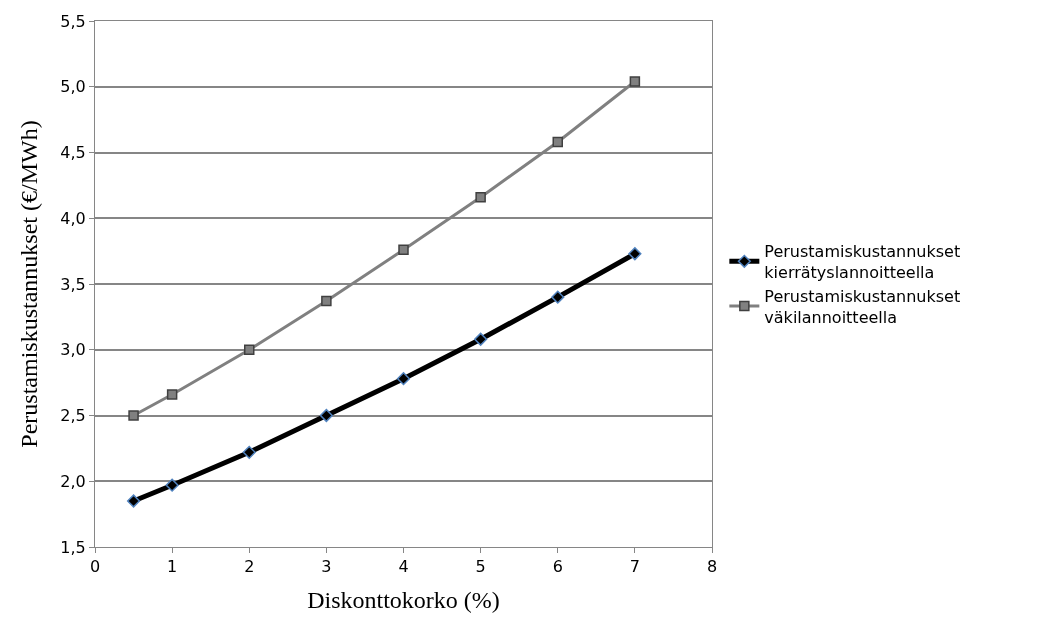 The image size is (1062, 637). Describe the element at coordinates (73, 87) in the screenshot. I see `y-tick-label: 5,0` at that location.